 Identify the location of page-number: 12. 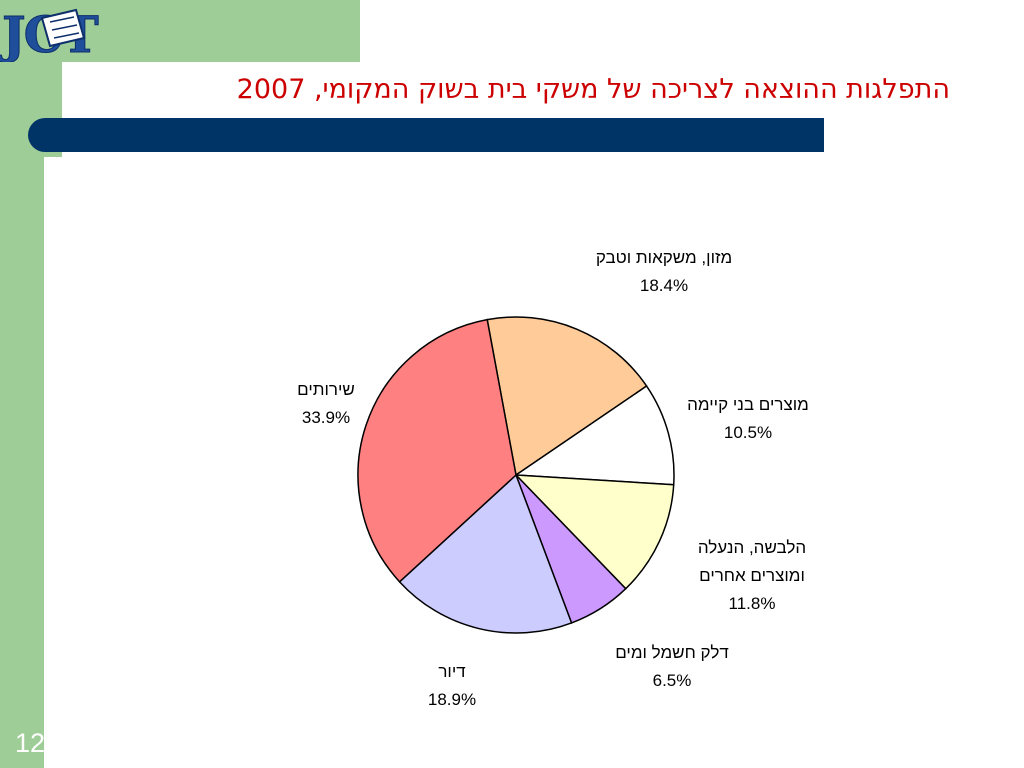
(30, 743).